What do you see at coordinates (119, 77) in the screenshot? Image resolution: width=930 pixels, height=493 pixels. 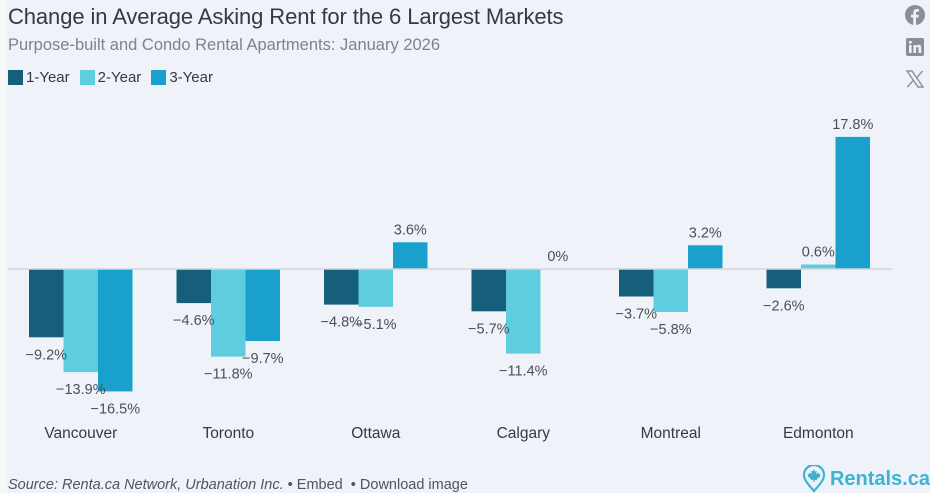 I see `legend-label: 2-Year` at bounding box center [119, 77].